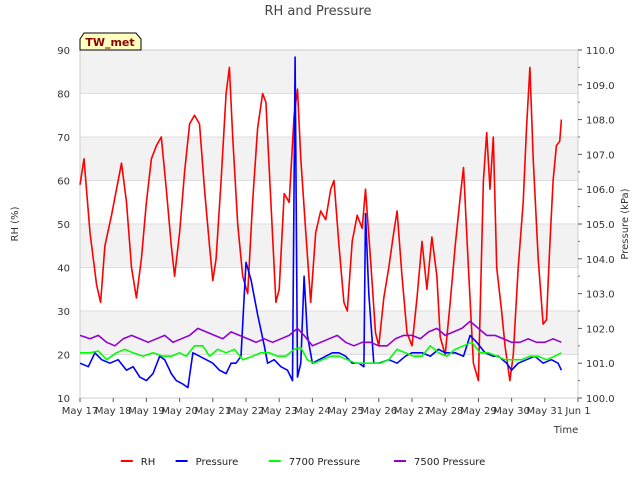 The image size is (640, 480). Describe the element at coordinates (217, 462) in the screenshot. I see `legend-label: Pressure` at that location.